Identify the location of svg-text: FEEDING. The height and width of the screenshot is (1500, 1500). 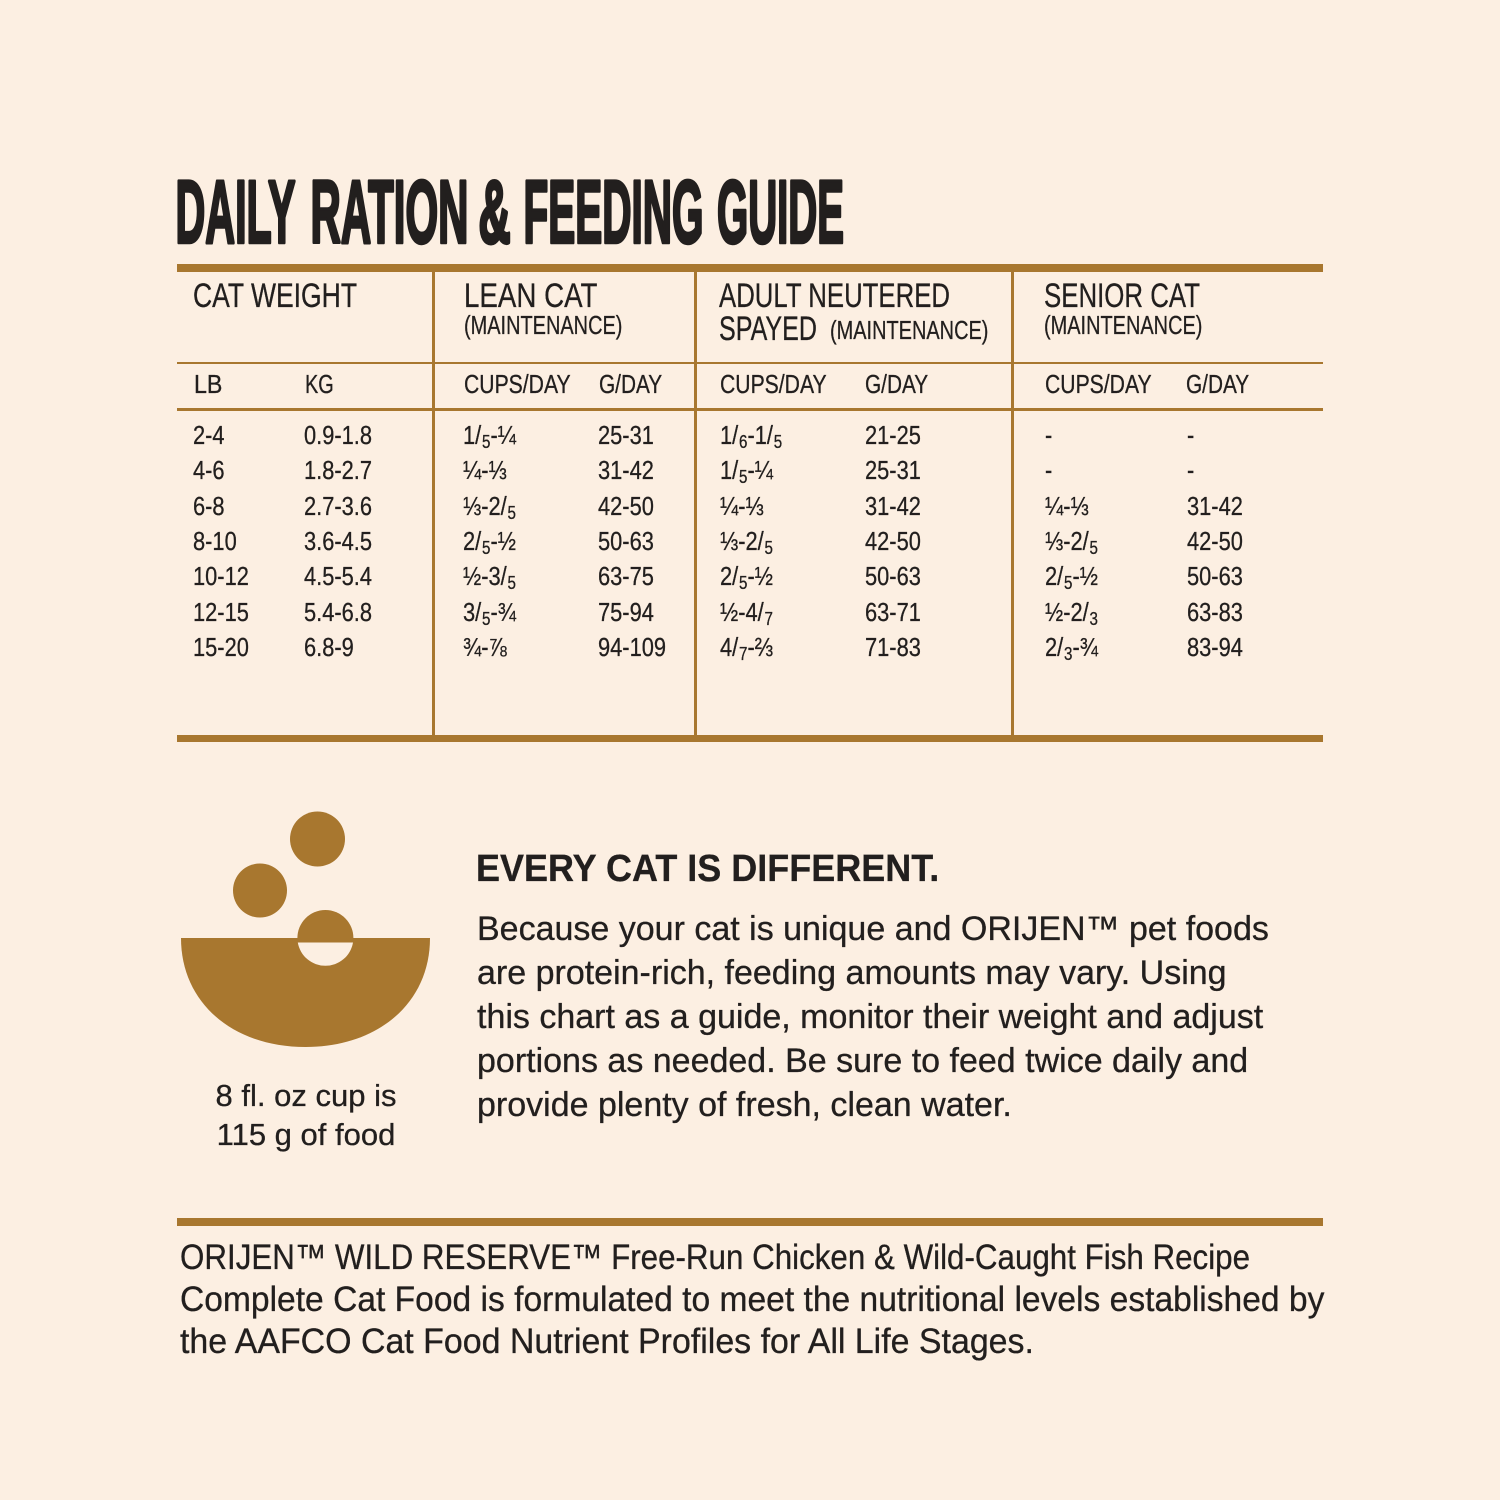
(614, 211).